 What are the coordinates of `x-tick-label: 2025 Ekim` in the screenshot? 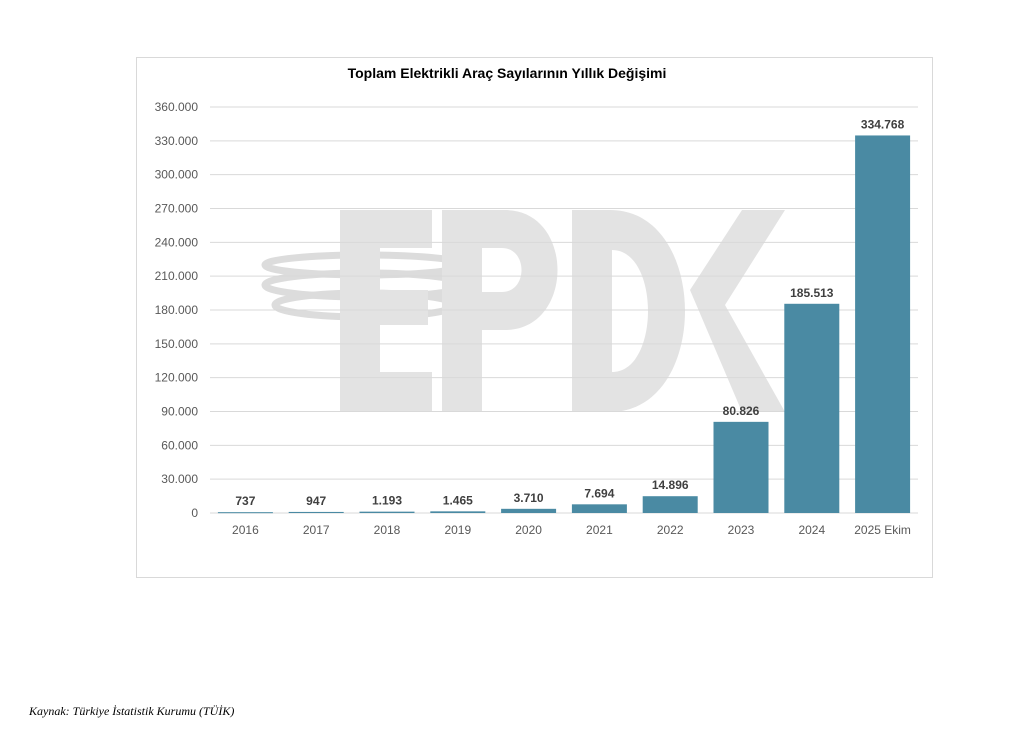 It's located at (882, 530).